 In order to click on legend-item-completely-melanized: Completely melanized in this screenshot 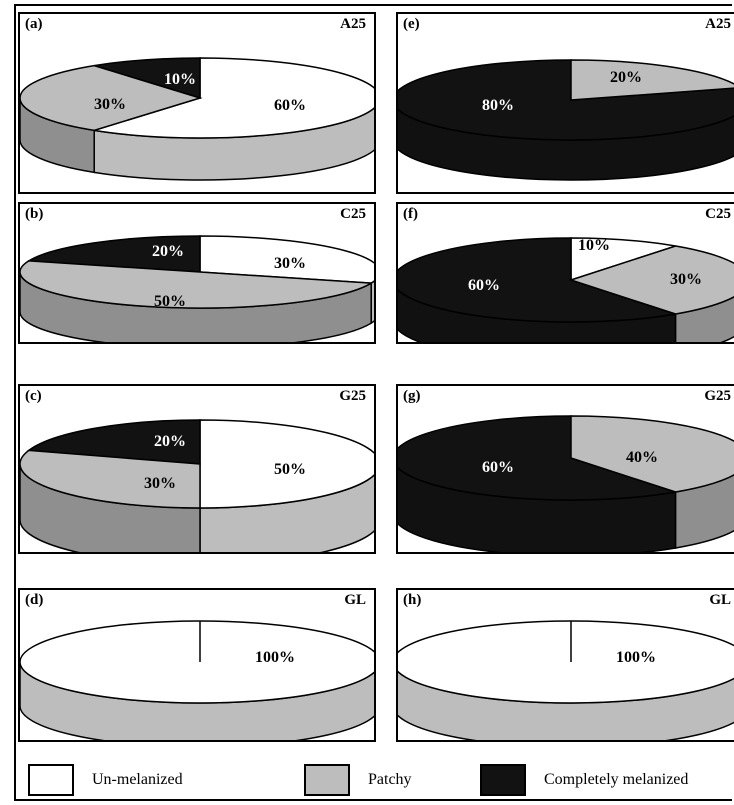, I will do `click(584, 780)`.